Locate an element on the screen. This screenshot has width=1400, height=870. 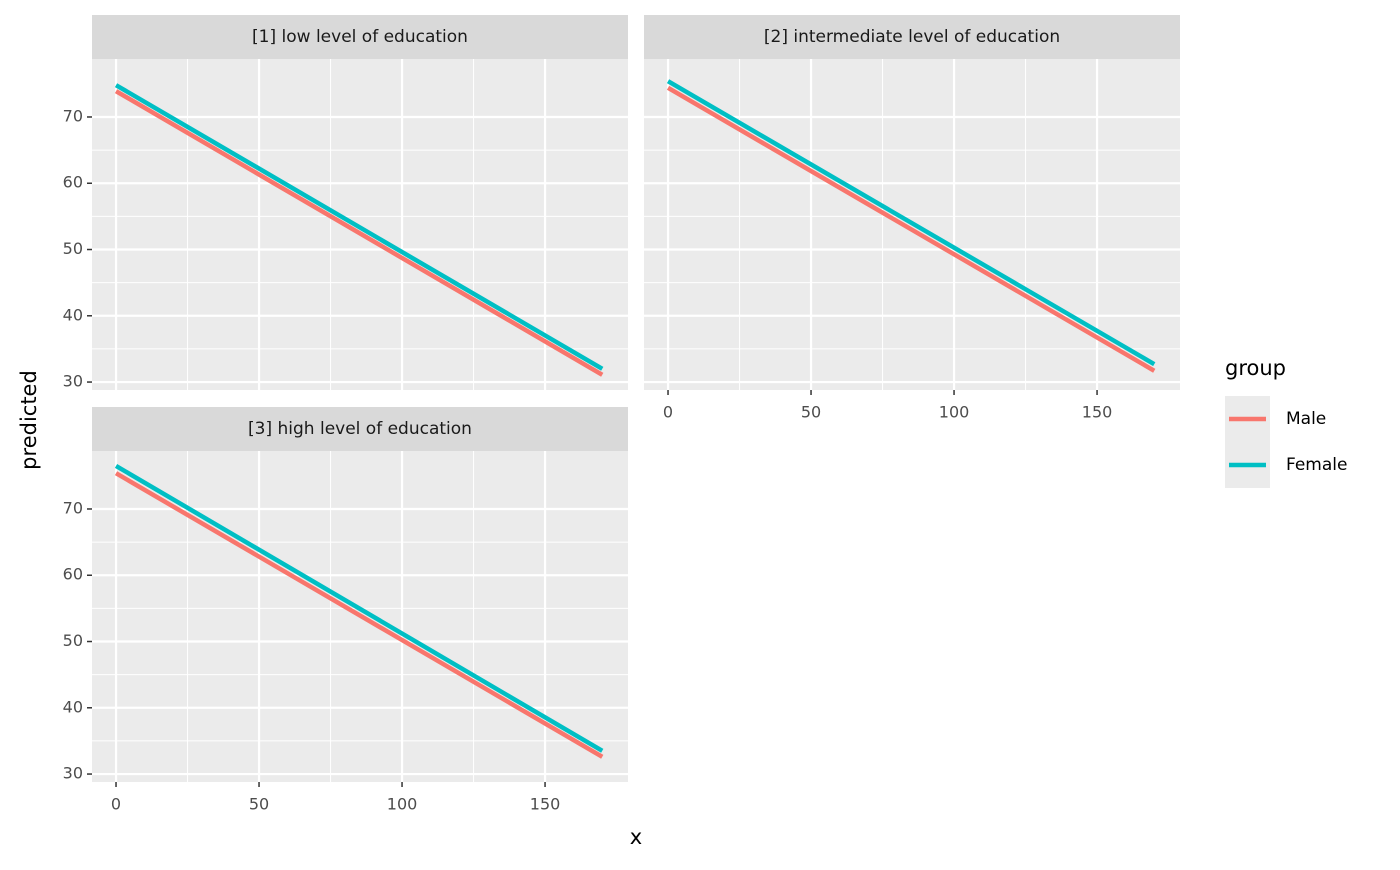
strip-title: [3] high level of education is located at coordinates (360, 429).